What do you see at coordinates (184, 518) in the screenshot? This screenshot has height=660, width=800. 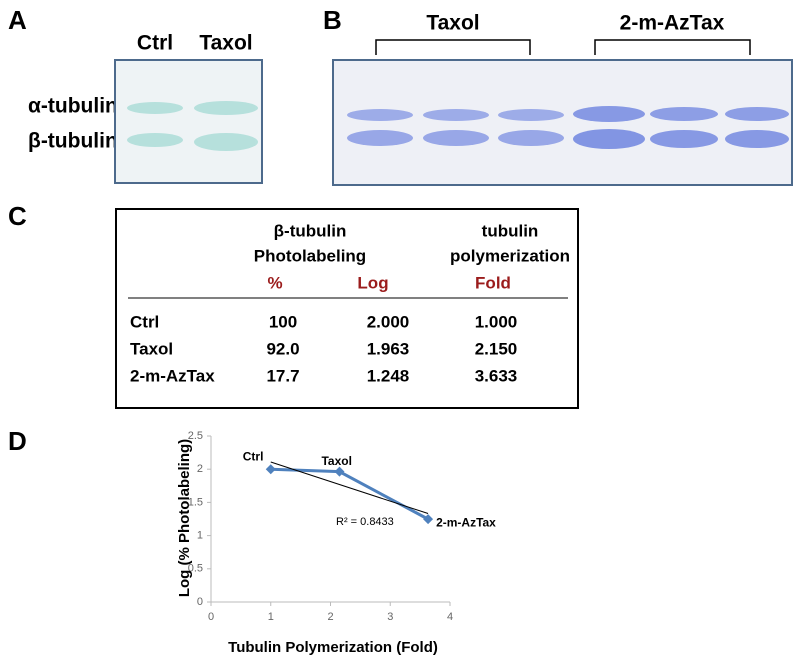 I see `y-axis-label: Log (% Photolabeling)` at bounding box center [184, 518].